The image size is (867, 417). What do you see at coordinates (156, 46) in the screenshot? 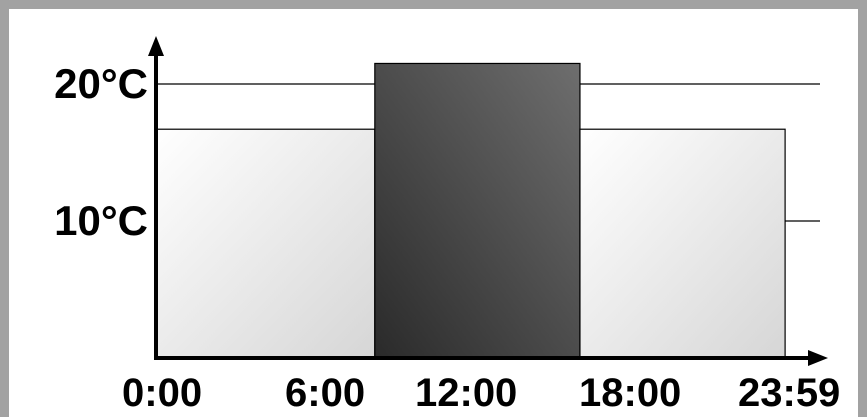
I see `y-axis-arrow-icon` at bounding box center [156, 46].